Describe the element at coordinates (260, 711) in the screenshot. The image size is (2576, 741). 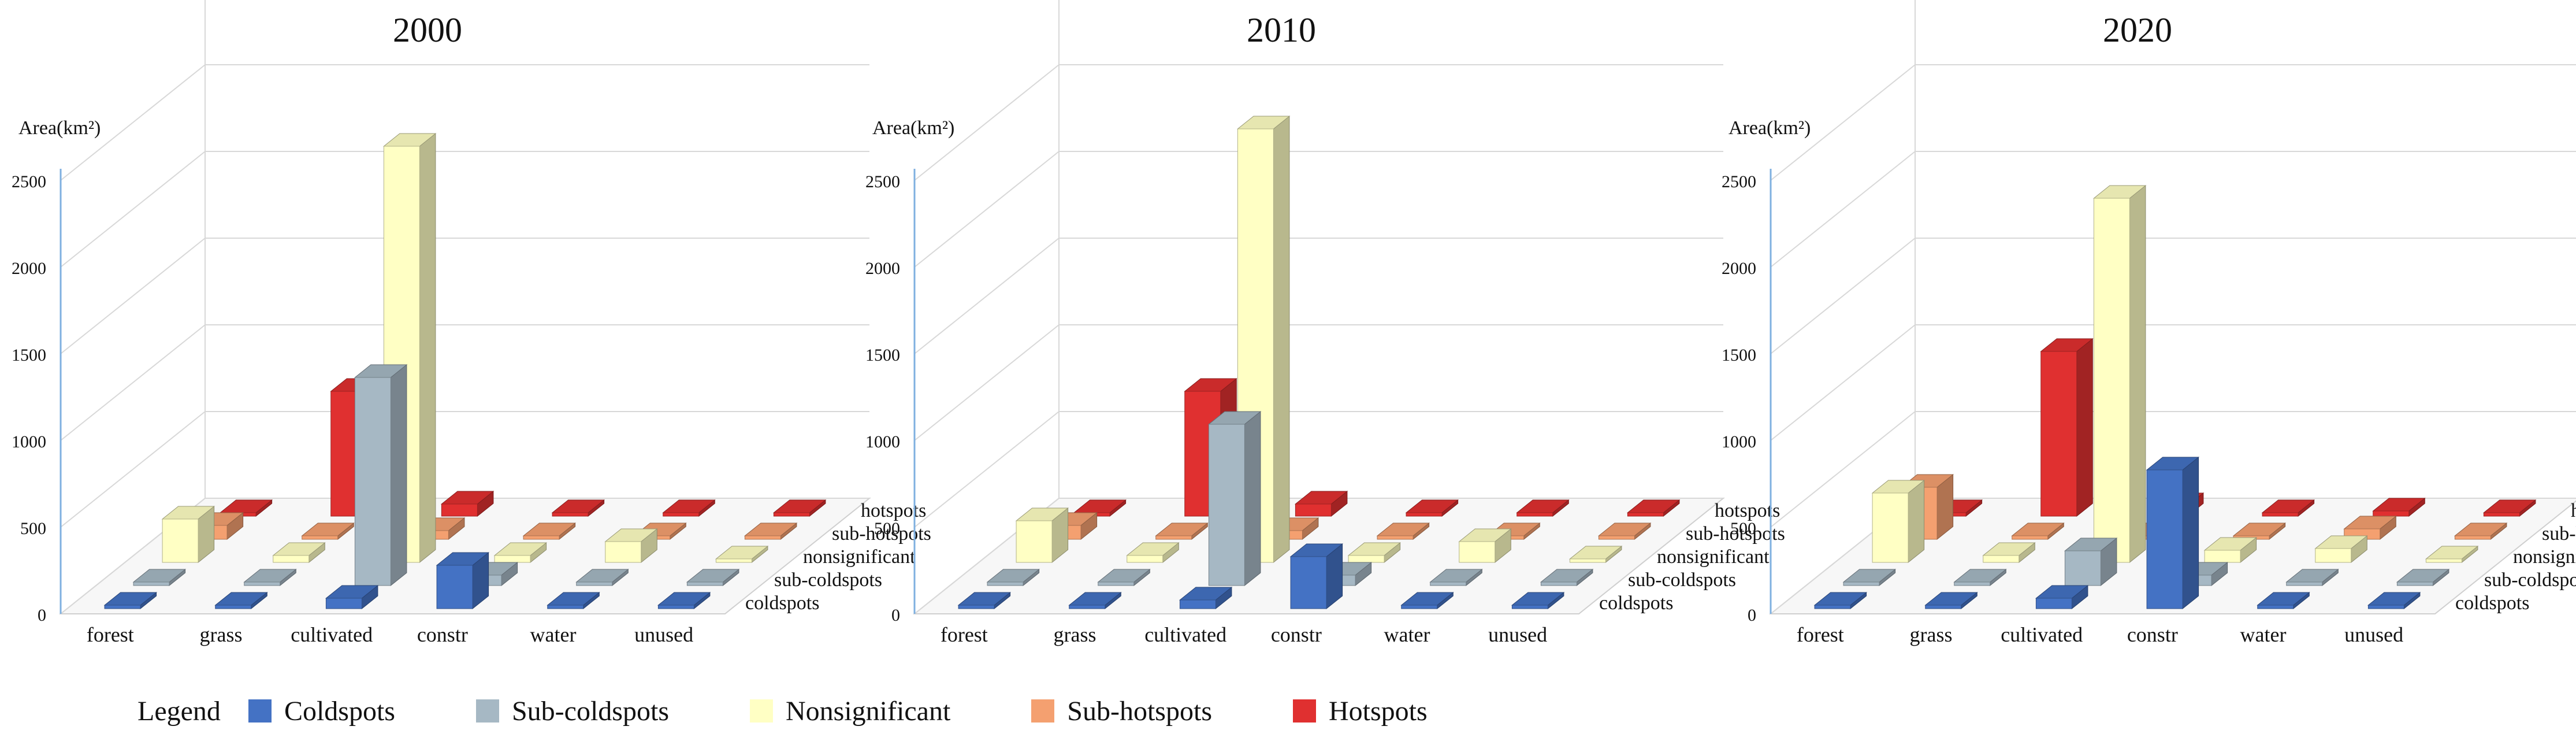
I see `legend-swatch-coldspots` at that location.